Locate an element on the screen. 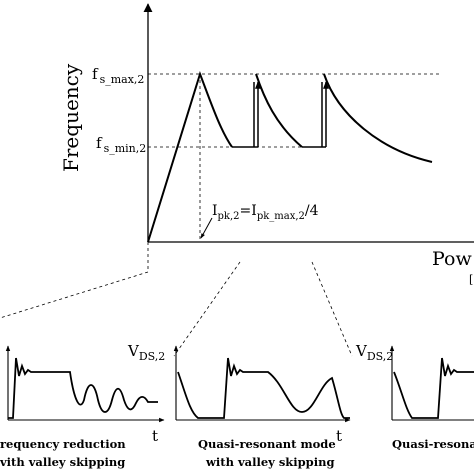  wf2-caption-line1: Quasi-resonant mode is located at coordinates (267, 444).